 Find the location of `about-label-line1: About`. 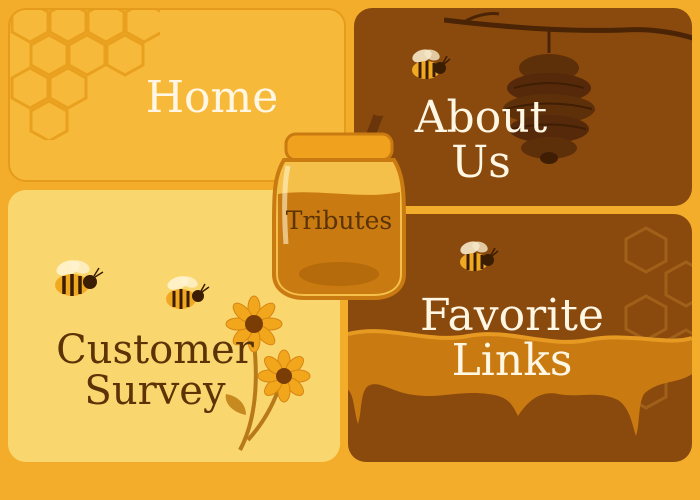

about-label-line1: About is located at coordinates (481, 117).